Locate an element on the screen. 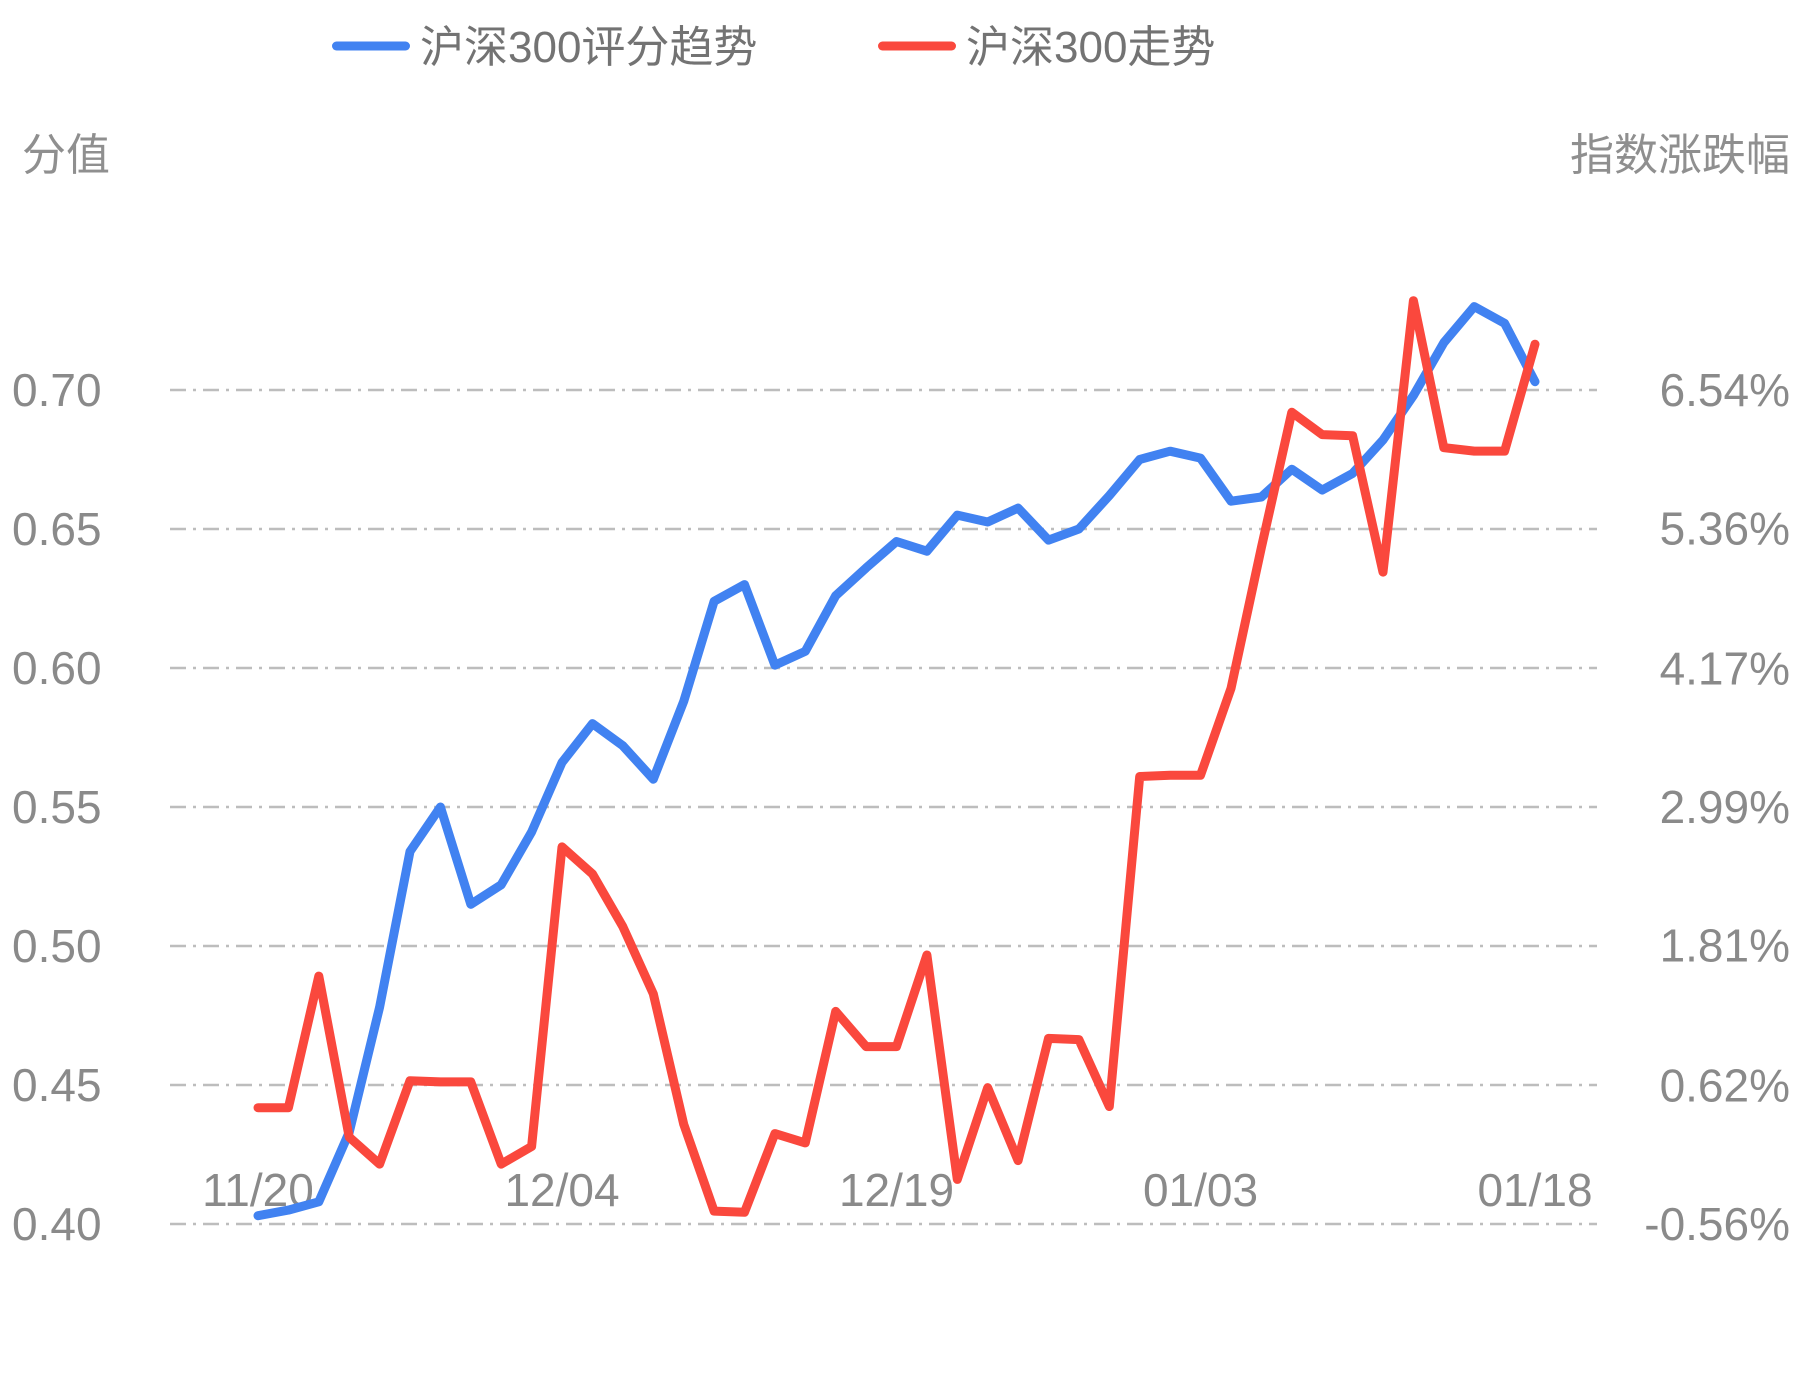 The image size is (1793, 1380). legend-item-index-trend: 沪深300走势 is located at coordinates (1046, 47).